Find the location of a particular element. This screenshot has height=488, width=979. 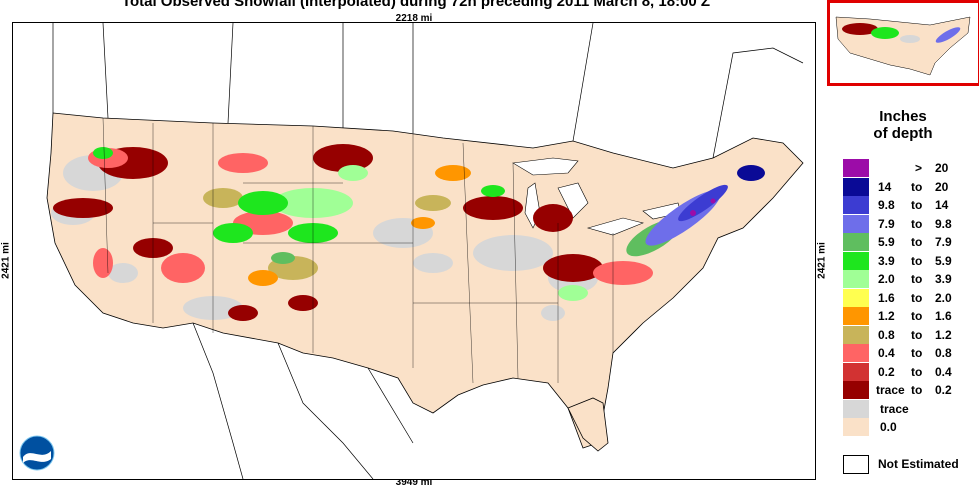

legend-row: 0.8 to 1.2 is located at coordinates (908, 334).